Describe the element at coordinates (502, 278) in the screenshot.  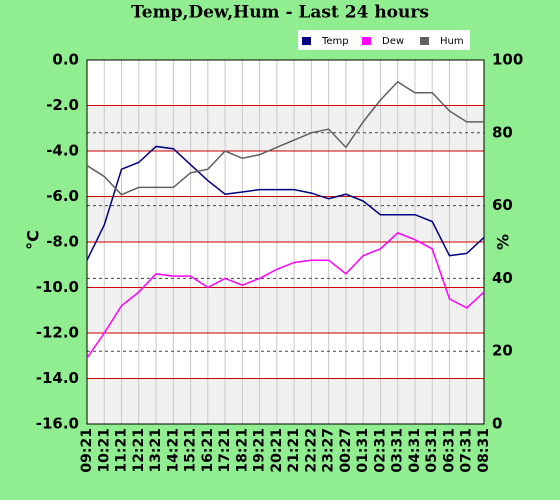
I see `y2-tick-label: 40` at that location.